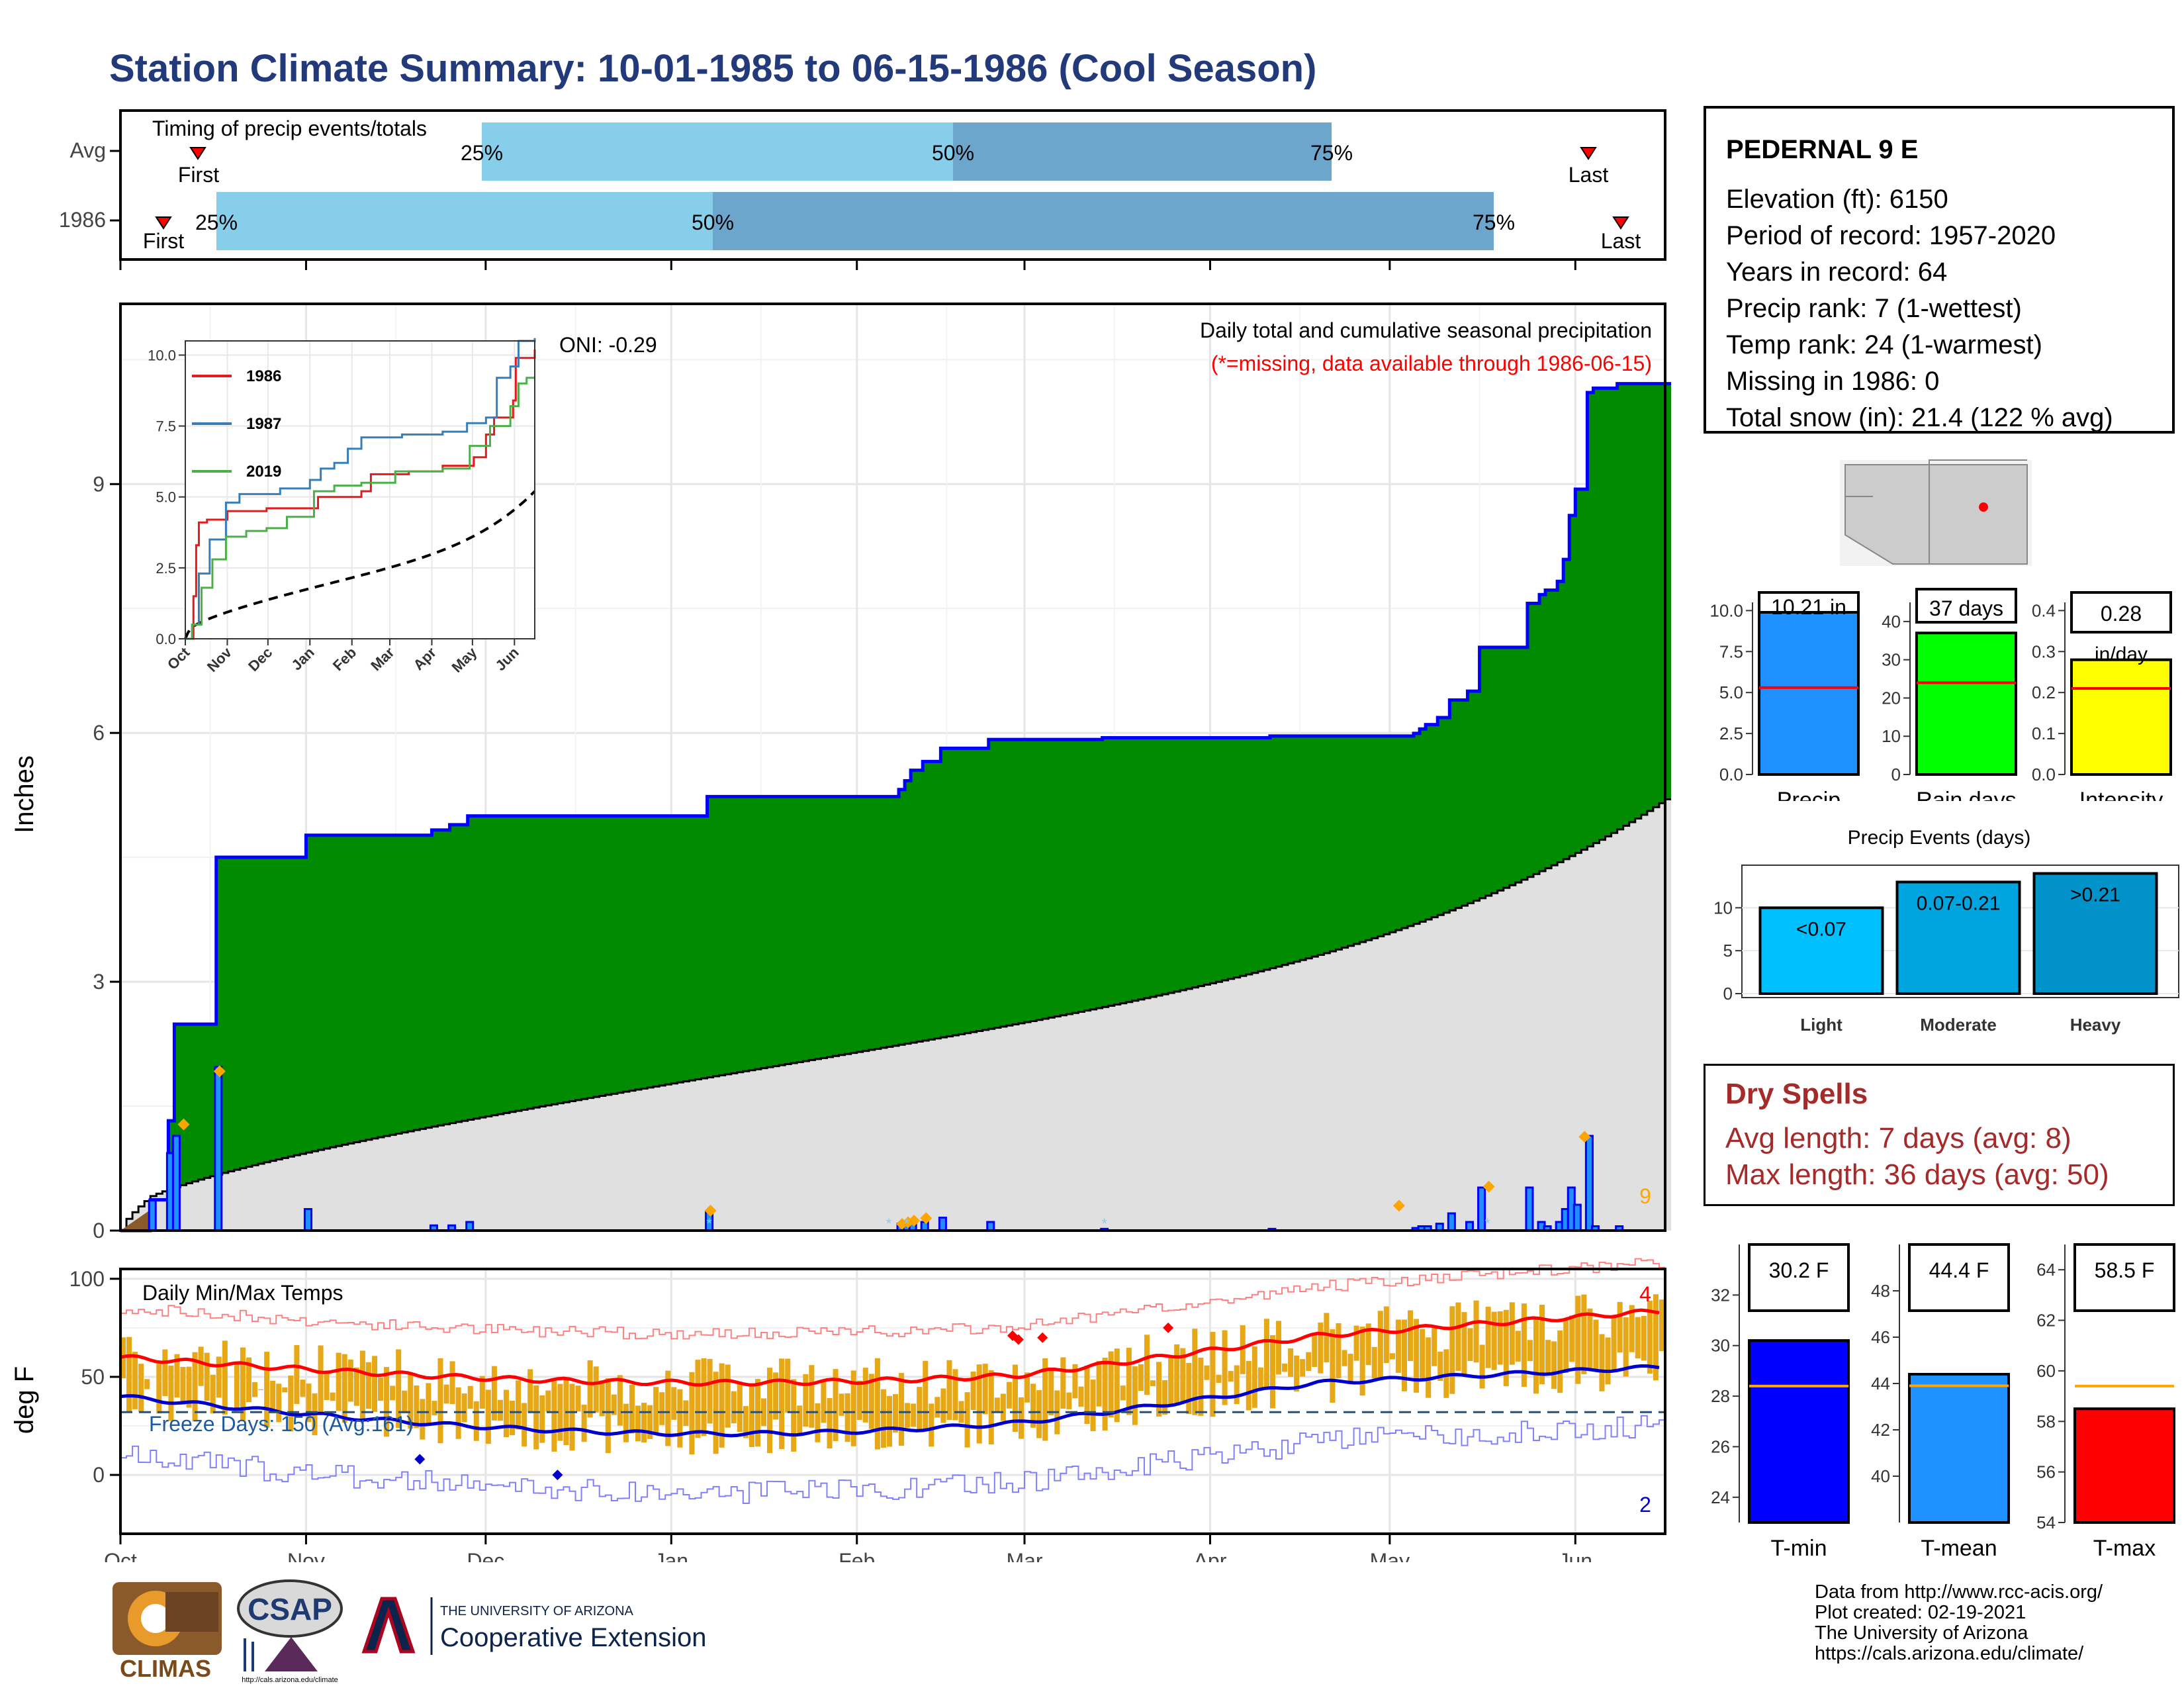  What do you see at coordinates (263, 376) in the screenshot?
I see `inset-legend-label: 1986` at bounding box center [263, 376].